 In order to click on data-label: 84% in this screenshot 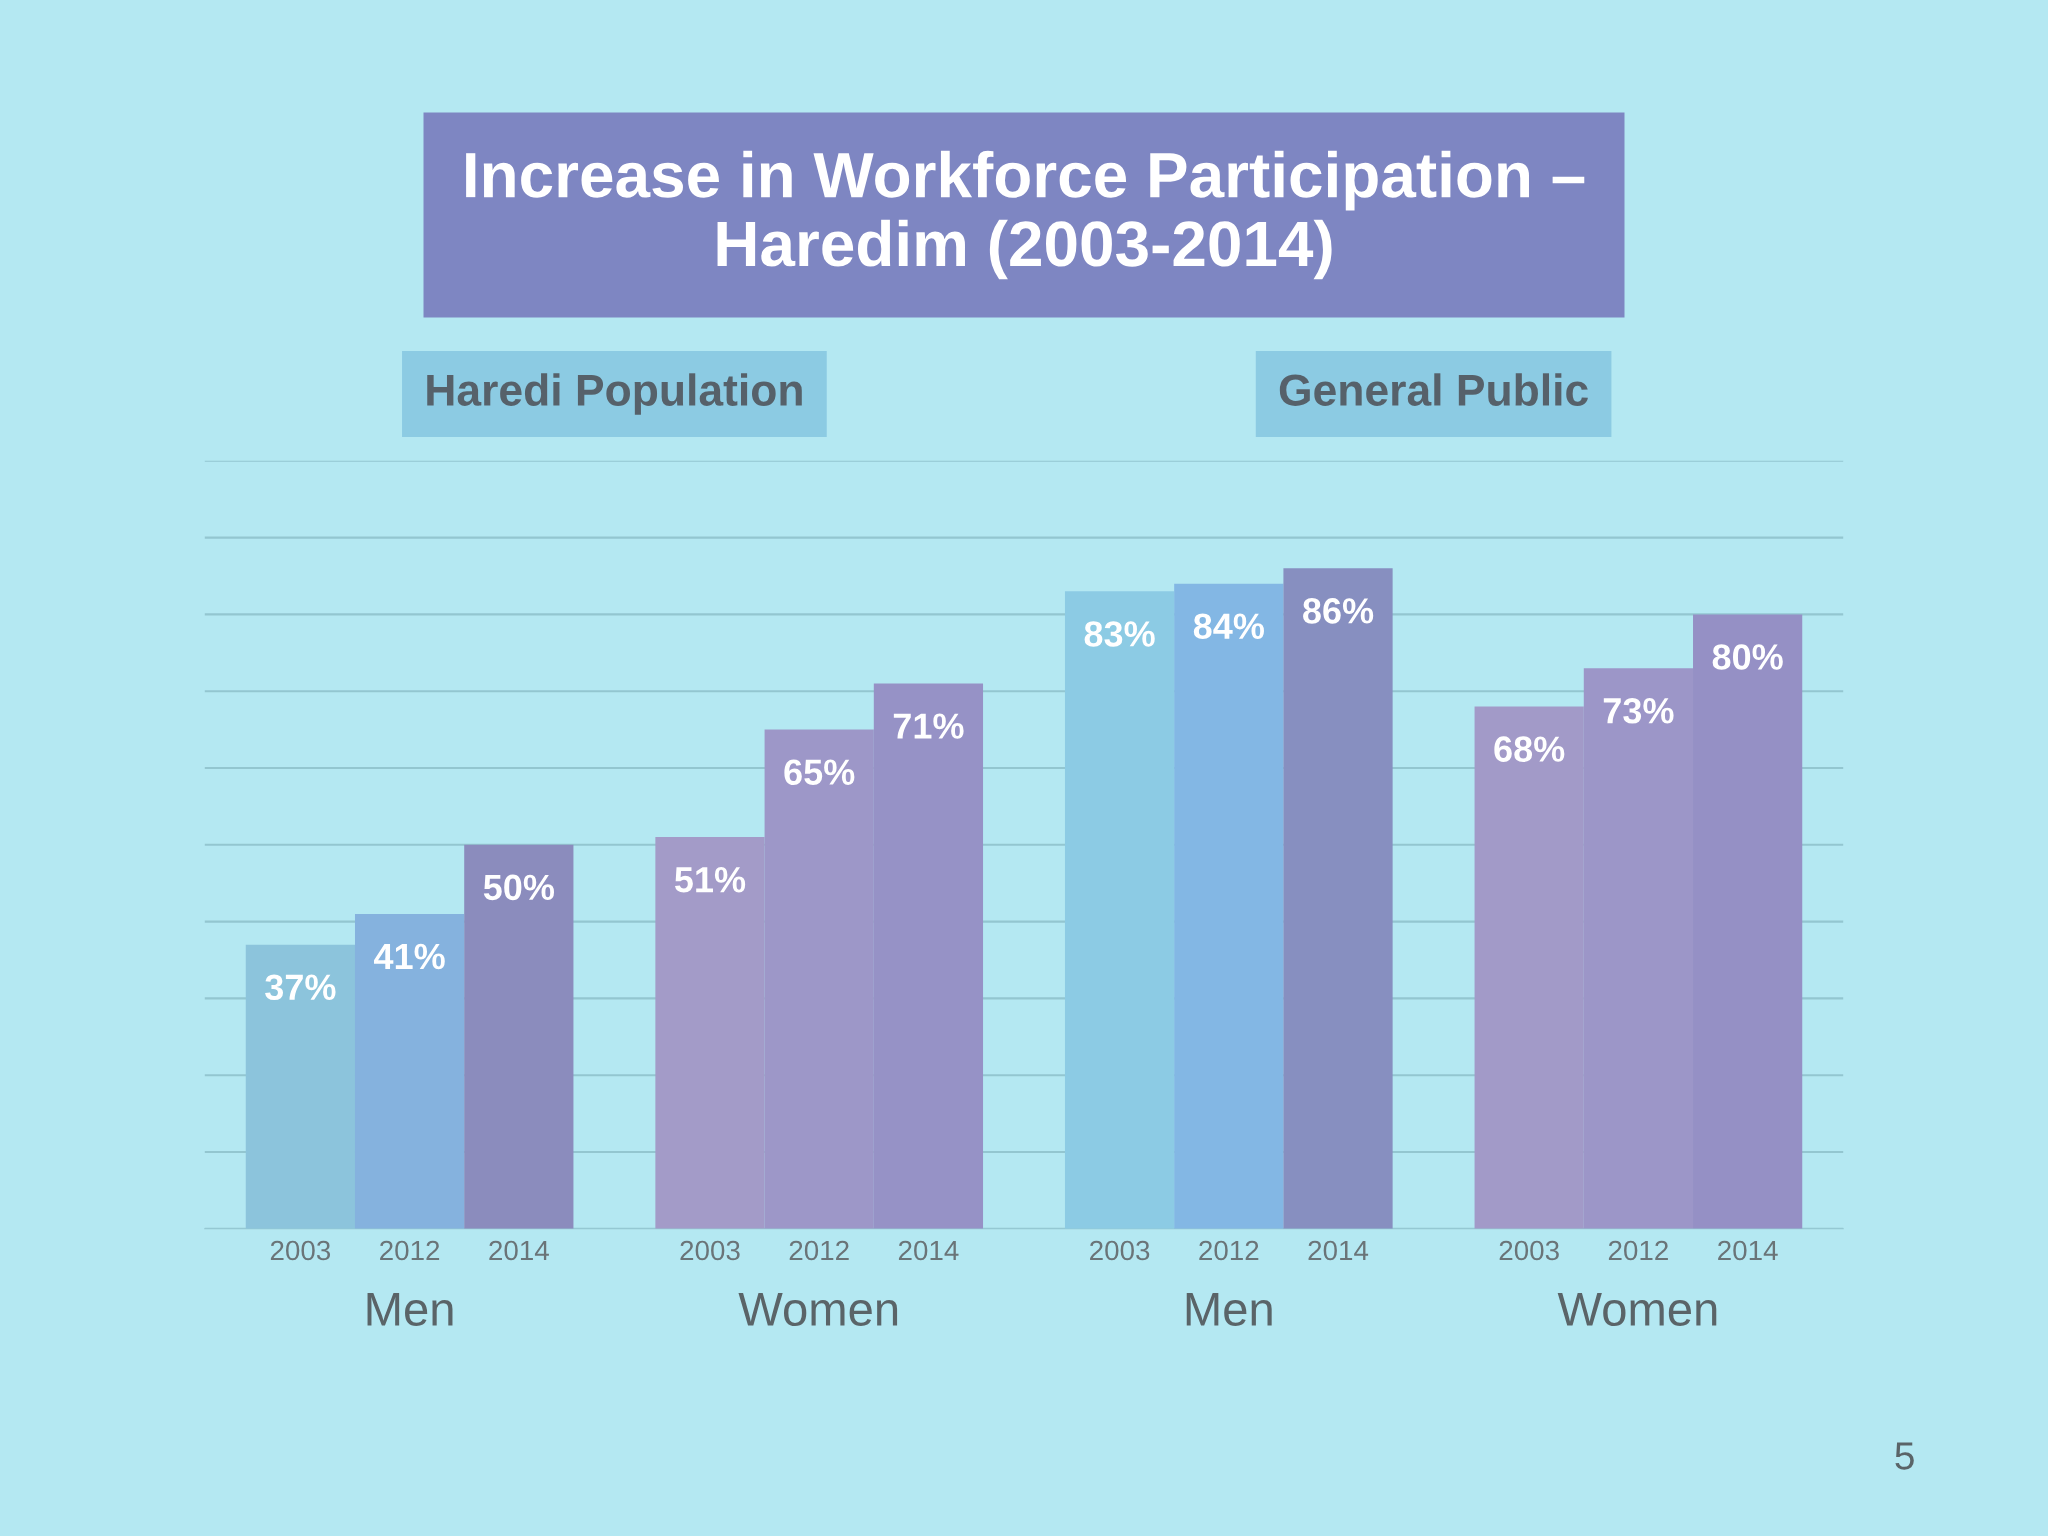, I will do `click(1228, 626)`.